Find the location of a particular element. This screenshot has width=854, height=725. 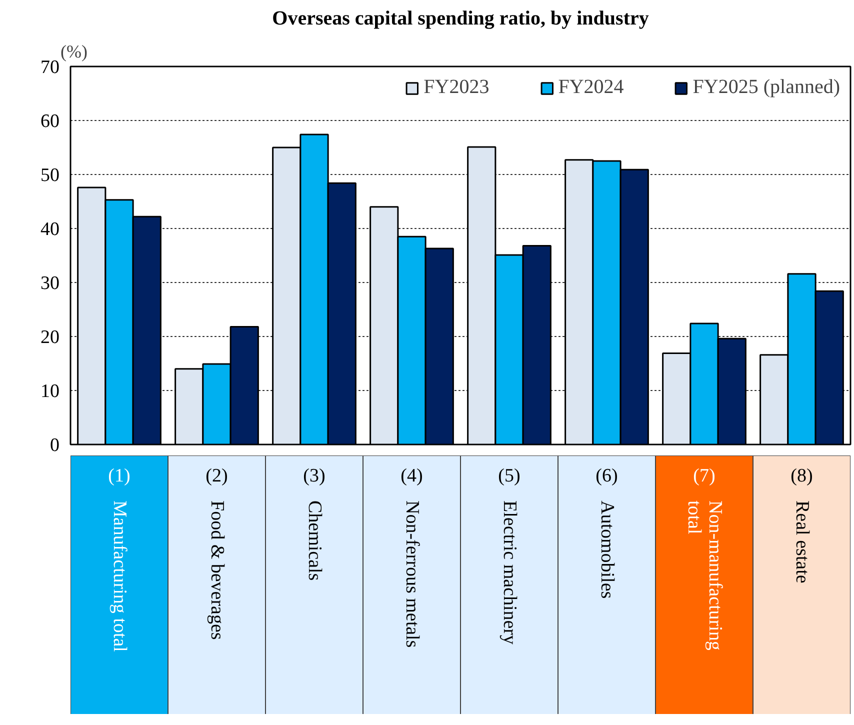

category-label: (4) Non-ferrous metals is located at coordinates (411, 557).